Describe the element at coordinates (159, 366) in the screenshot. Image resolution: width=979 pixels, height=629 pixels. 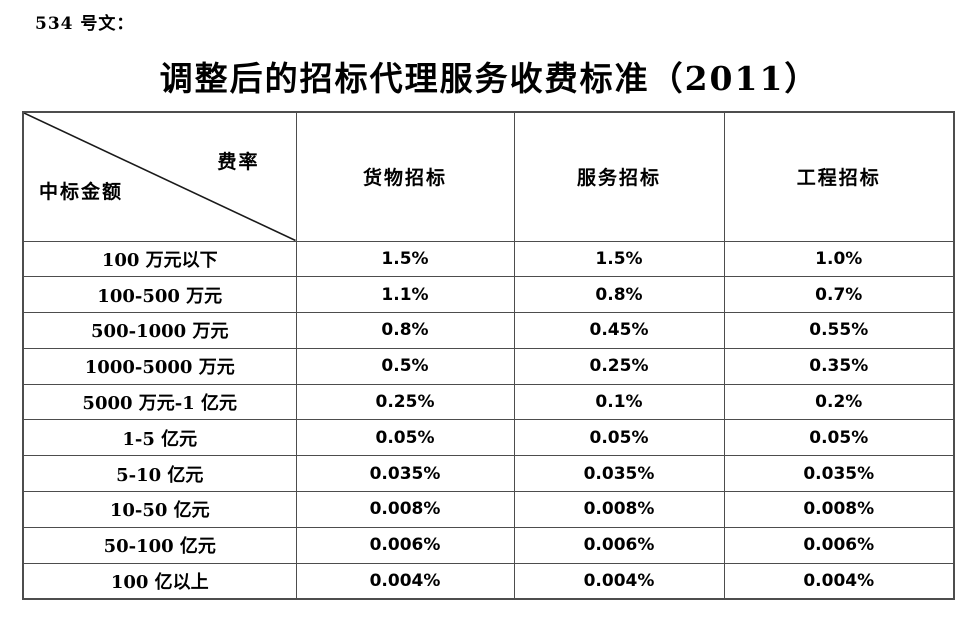
I see `row-label-cell: 1000-5000 万元` at that location.